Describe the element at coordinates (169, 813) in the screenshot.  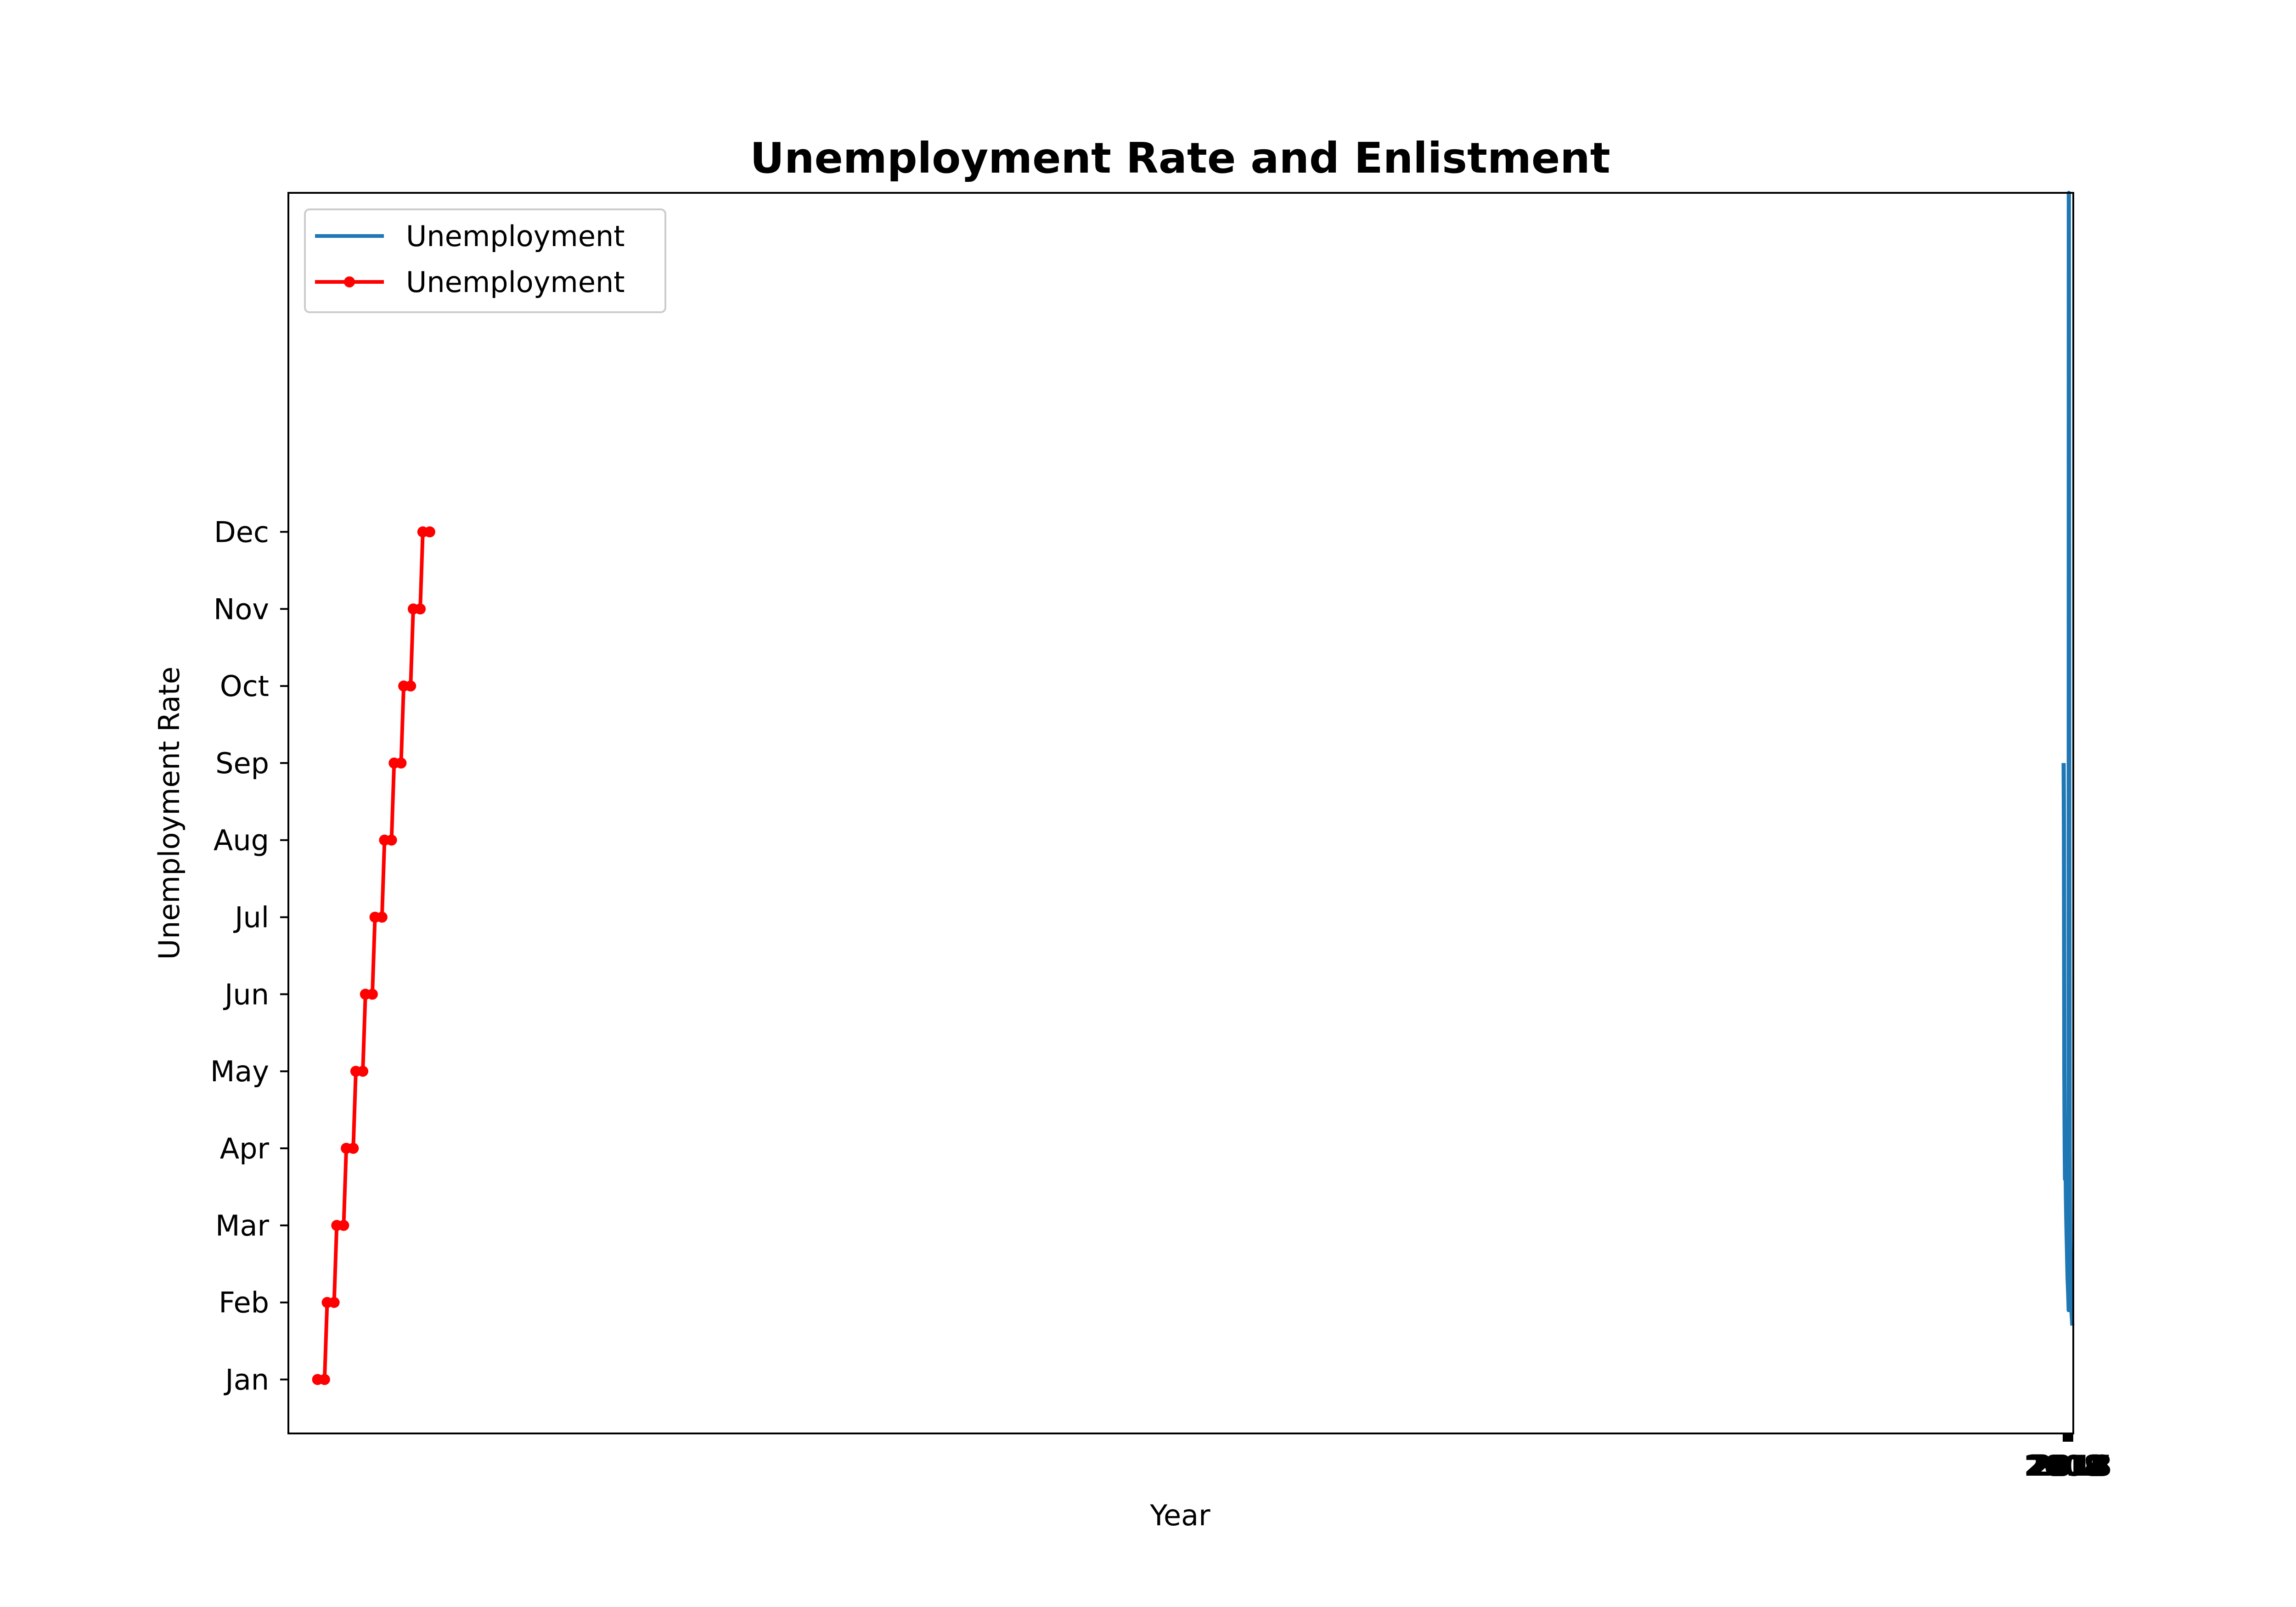
I see `y-axis-label: Unemployment Rate` at that location.